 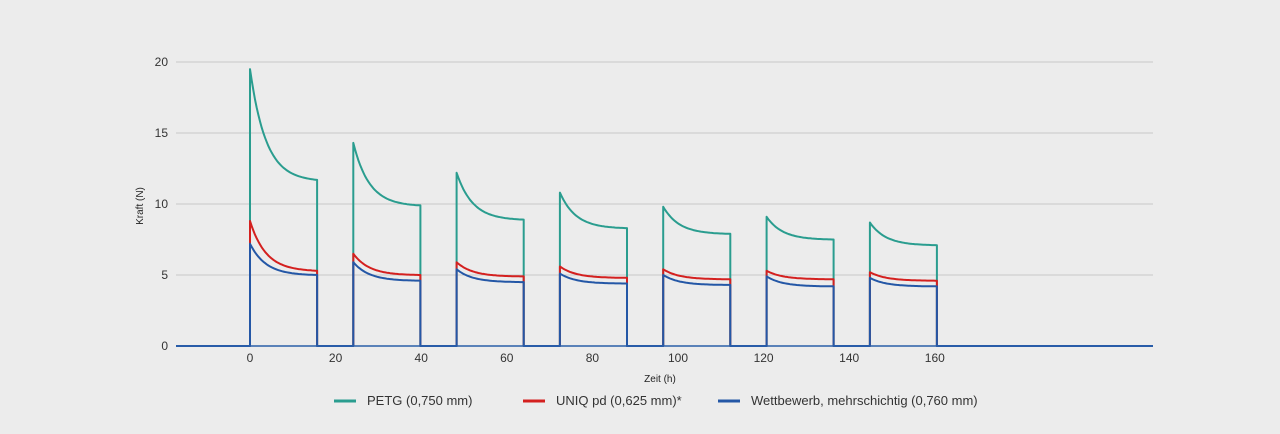 What do you see at coordinates (164, 275) in the screenshot?
I see `y-tick-label: 5` at bounding box center [164, 275].